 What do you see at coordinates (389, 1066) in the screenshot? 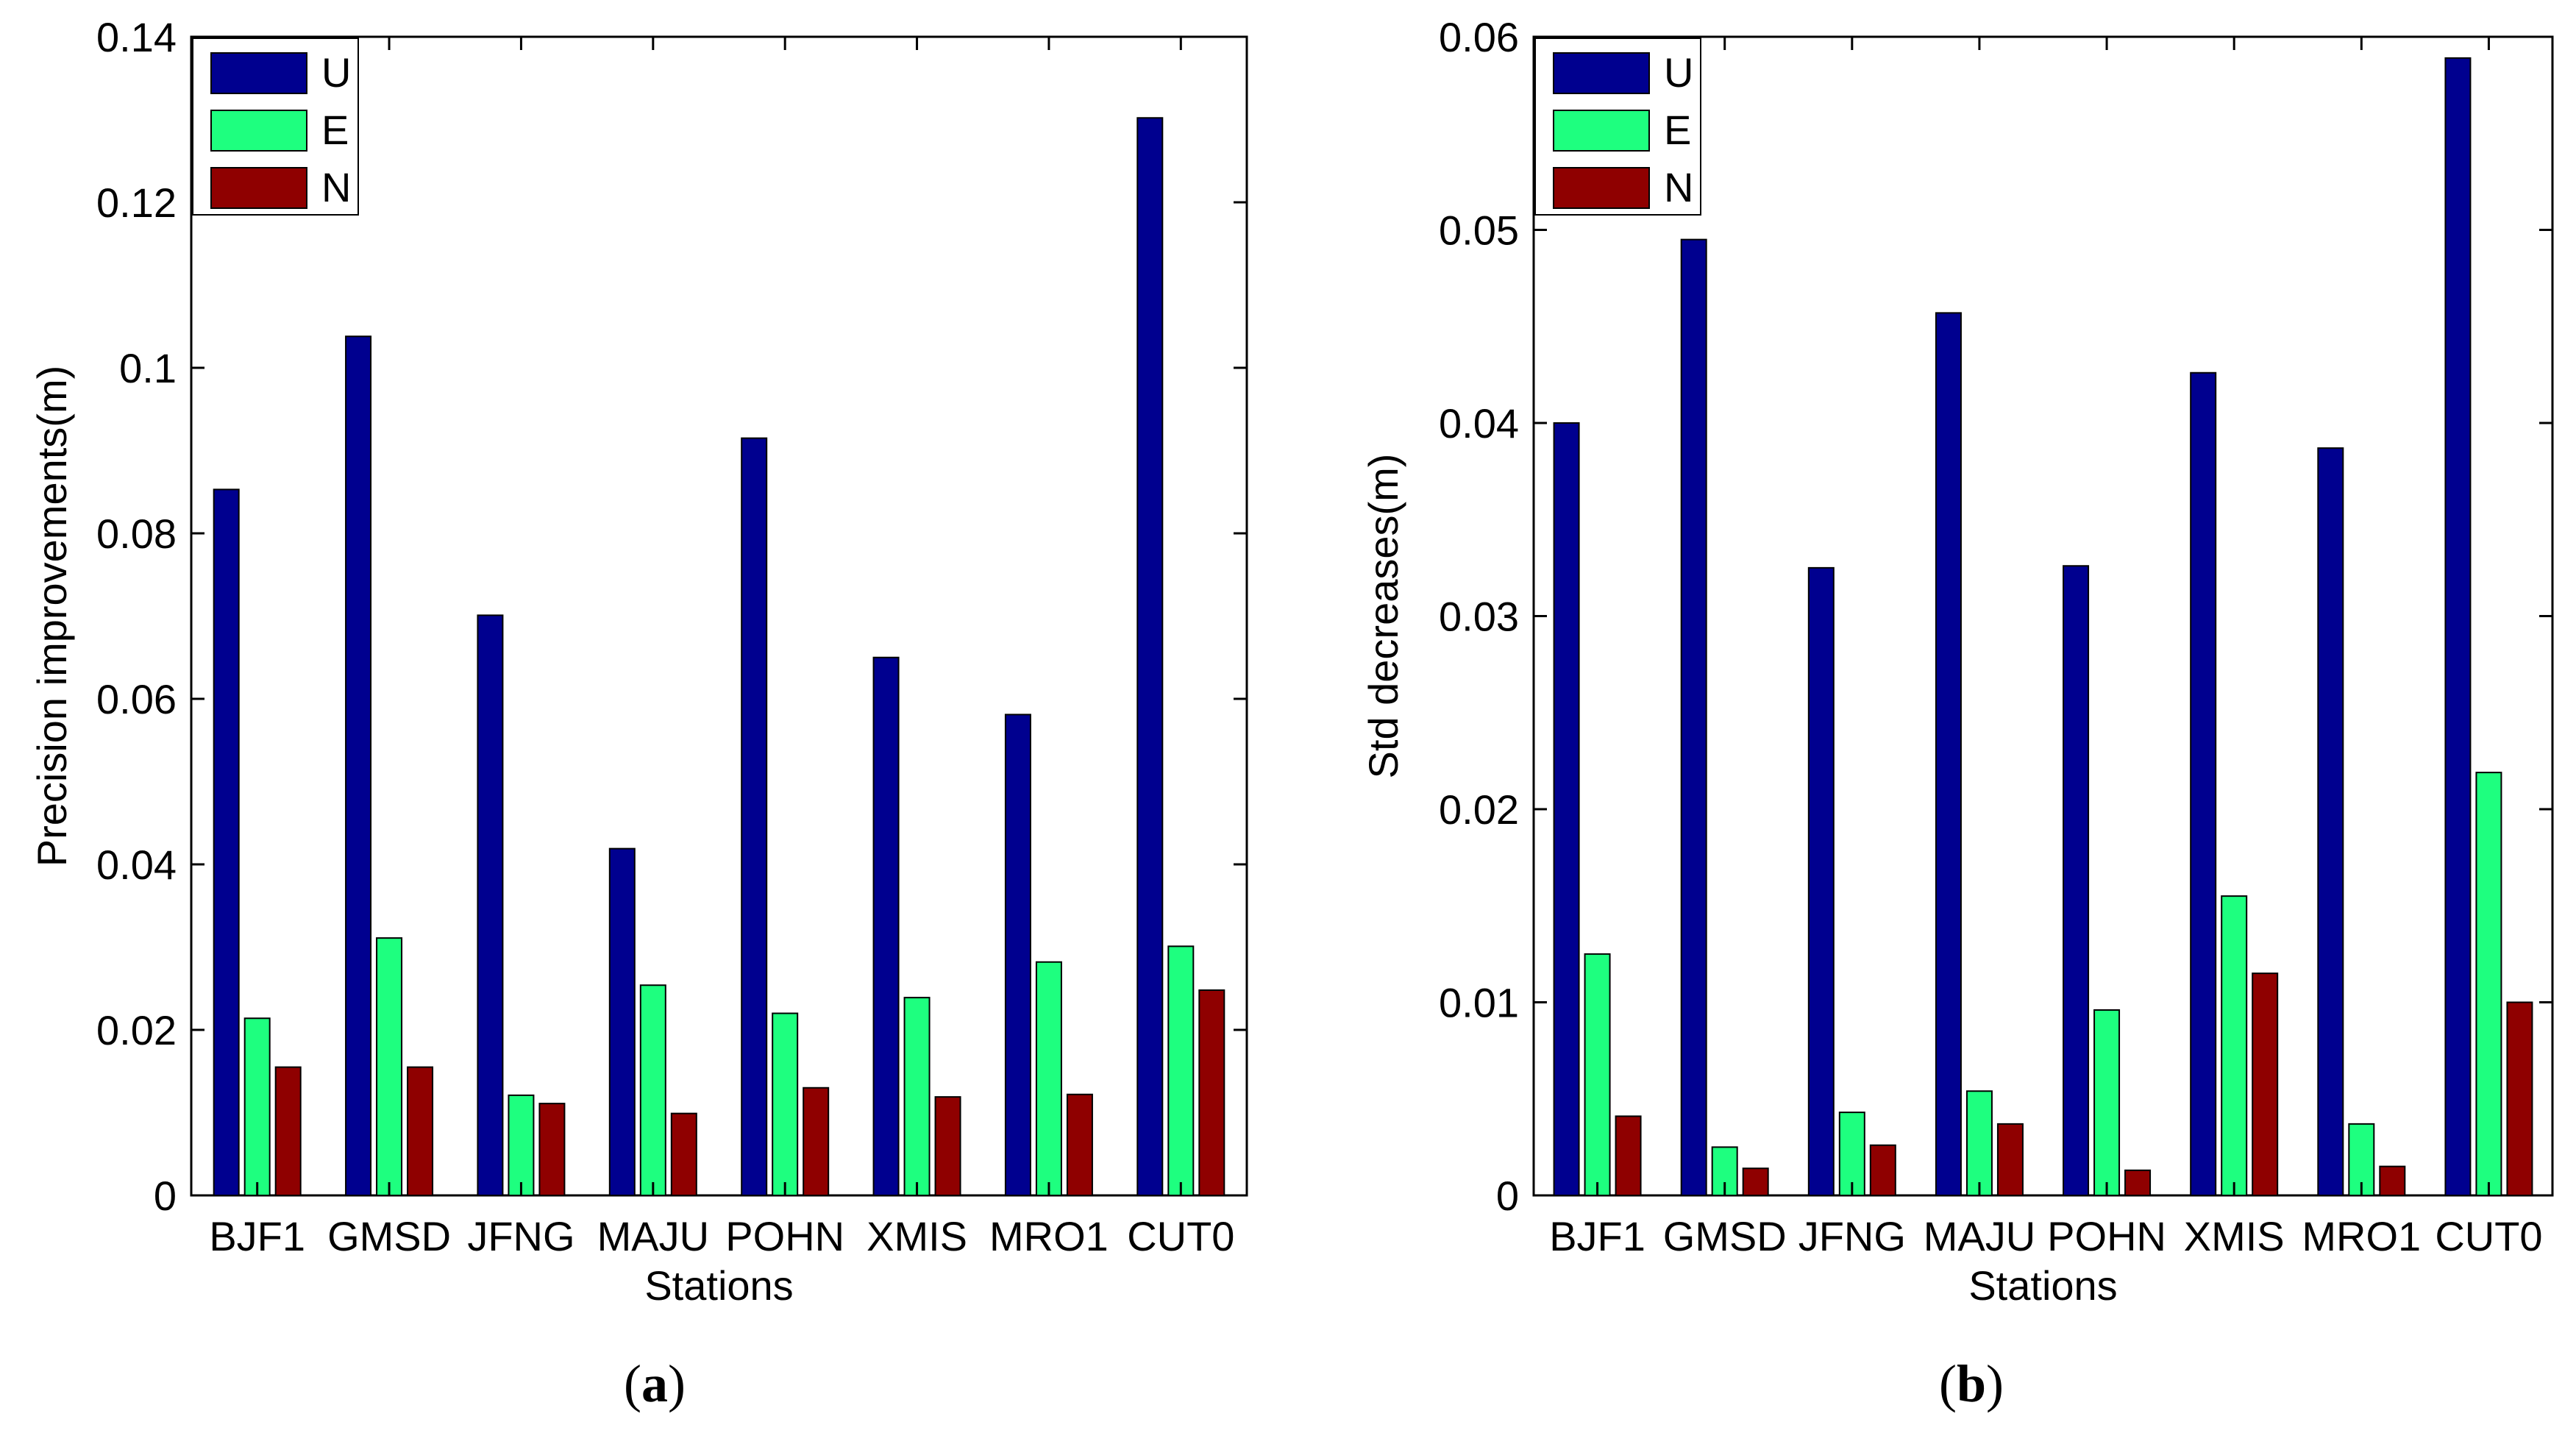
I see `bar-E-GMSD` at bounding box center [389, 1066].